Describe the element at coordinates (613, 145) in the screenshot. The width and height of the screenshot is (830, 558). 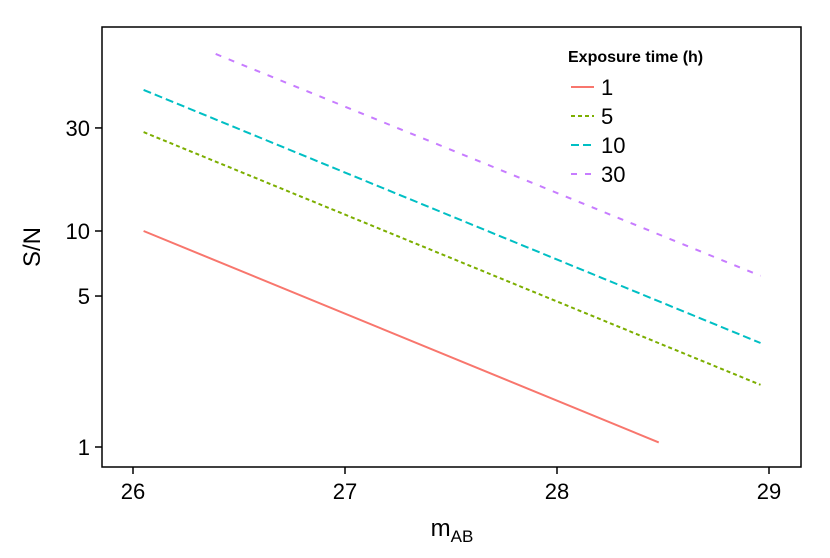
I see `legend-label: 10` at that location.